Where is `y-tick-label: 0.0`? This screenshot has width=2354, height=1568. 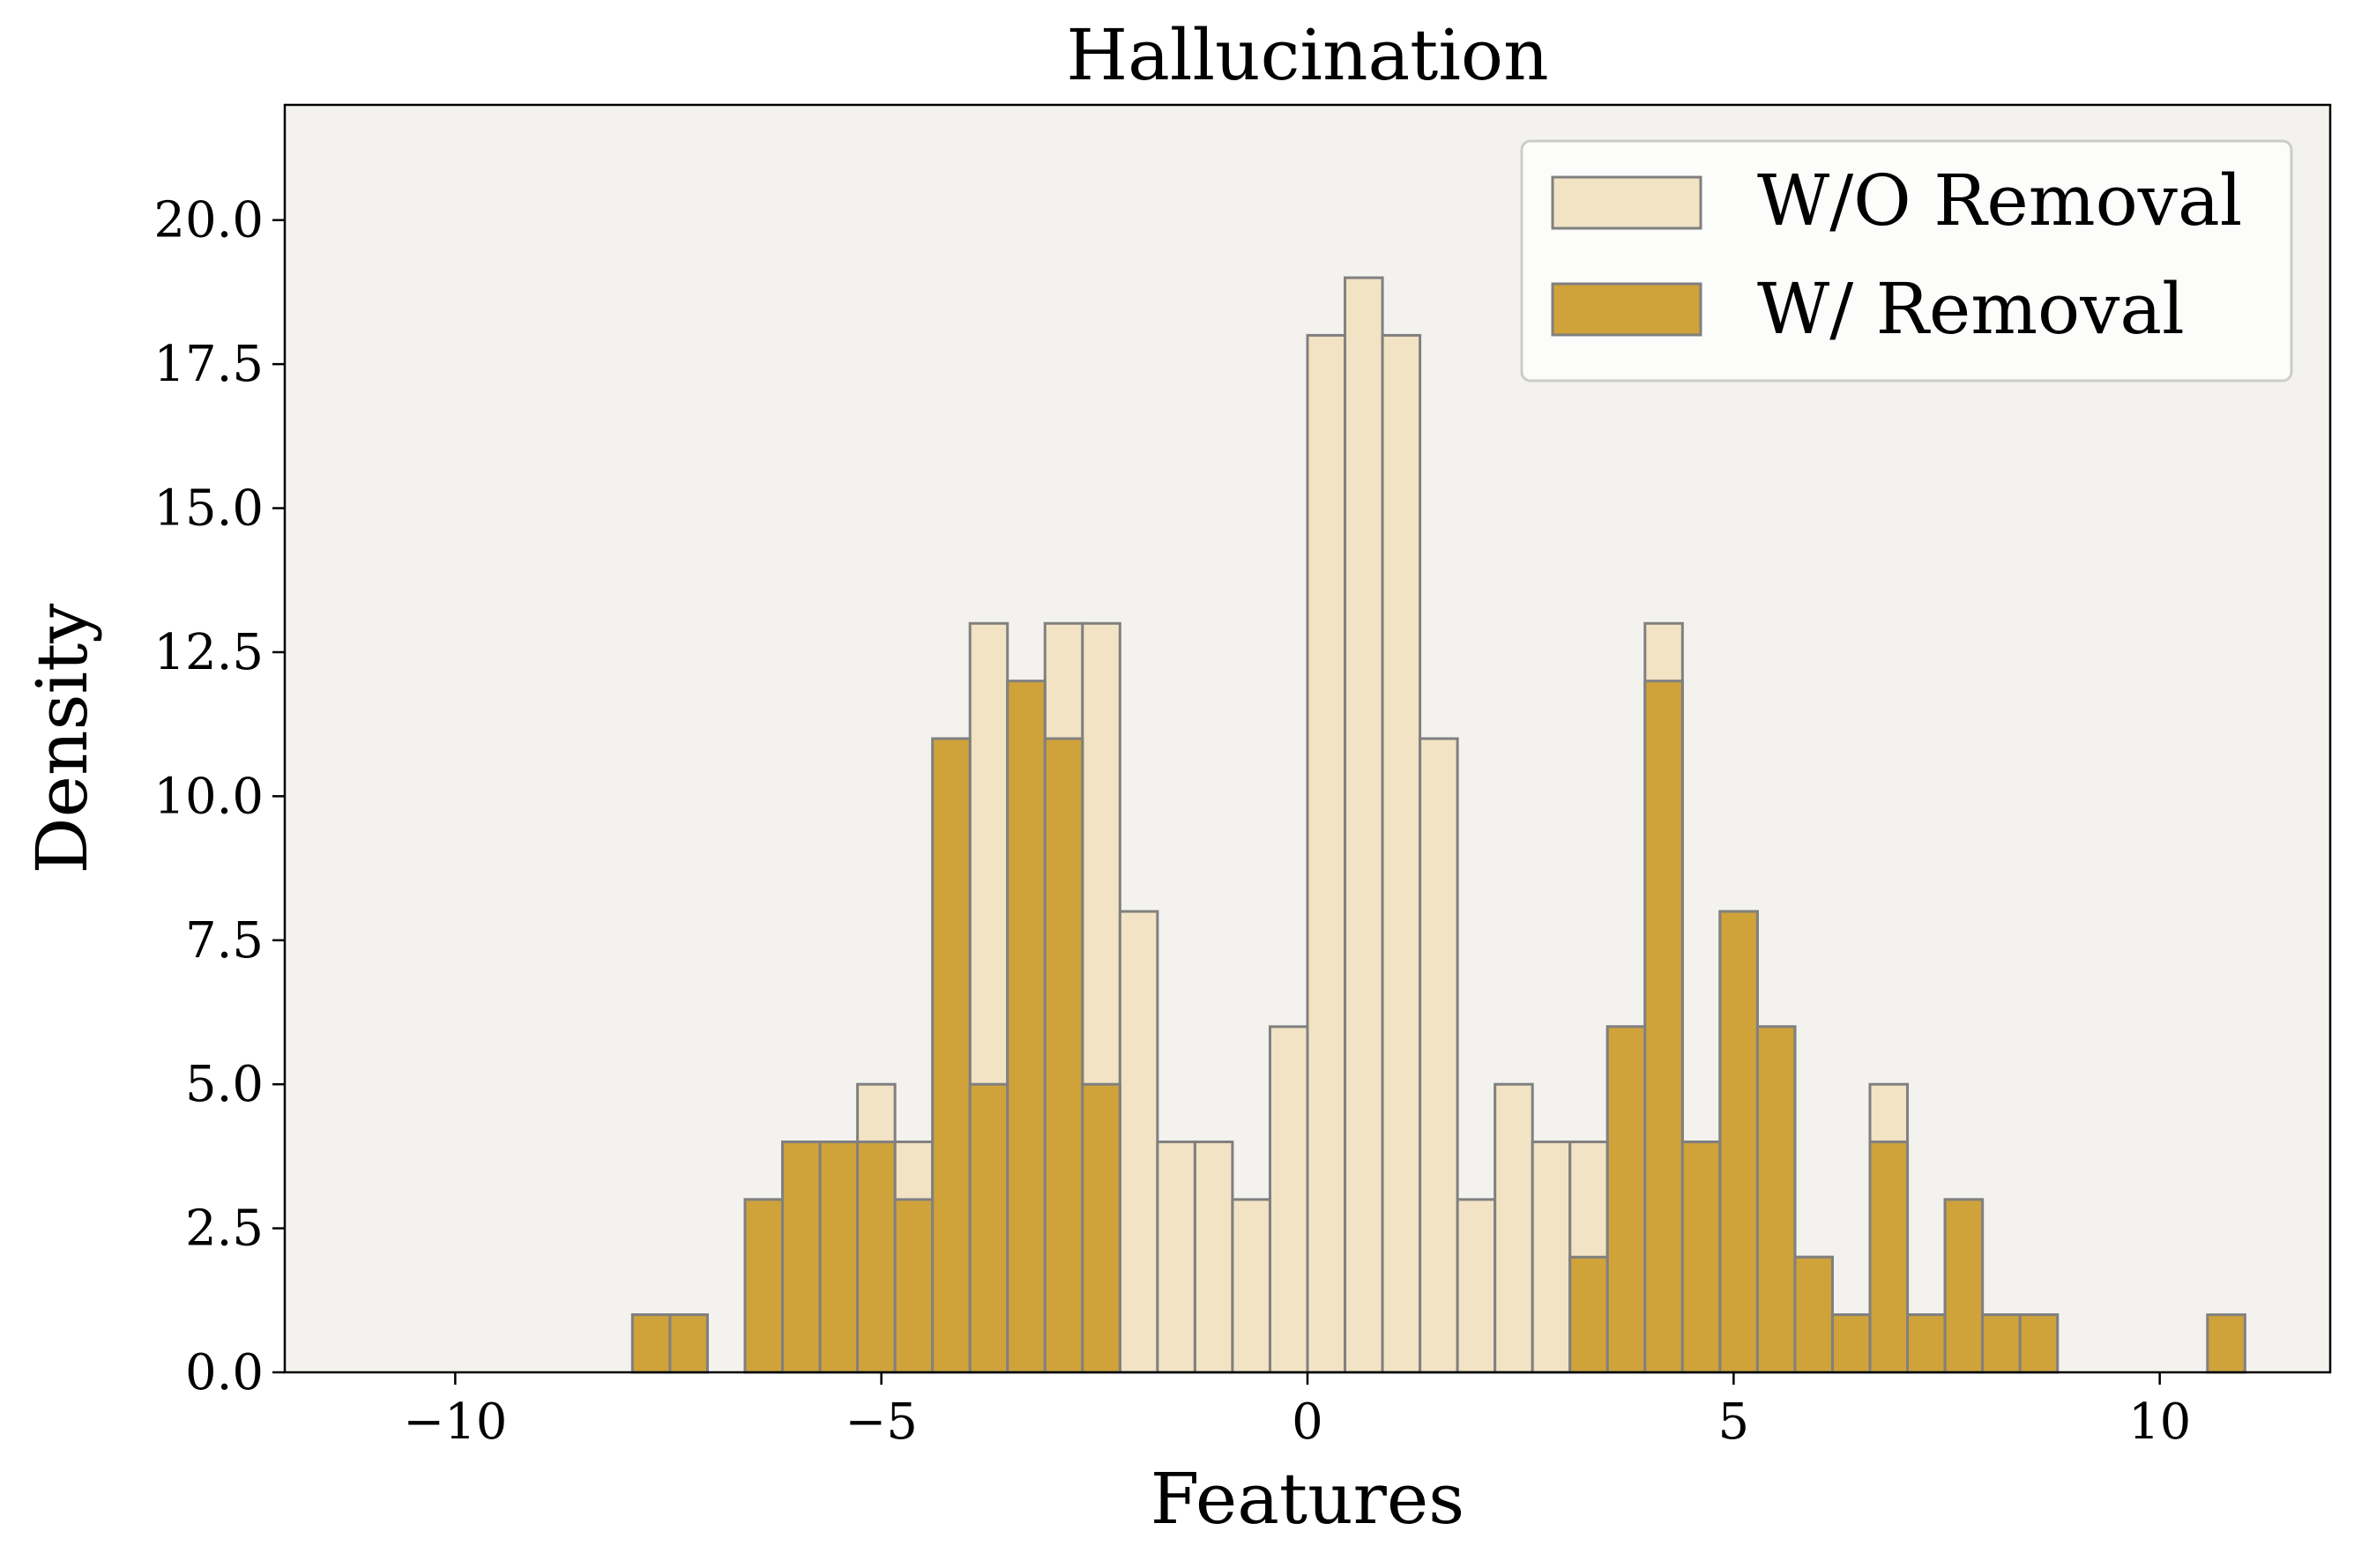
y-tick-label: 0.0 is located at coordinates (224, 1372).